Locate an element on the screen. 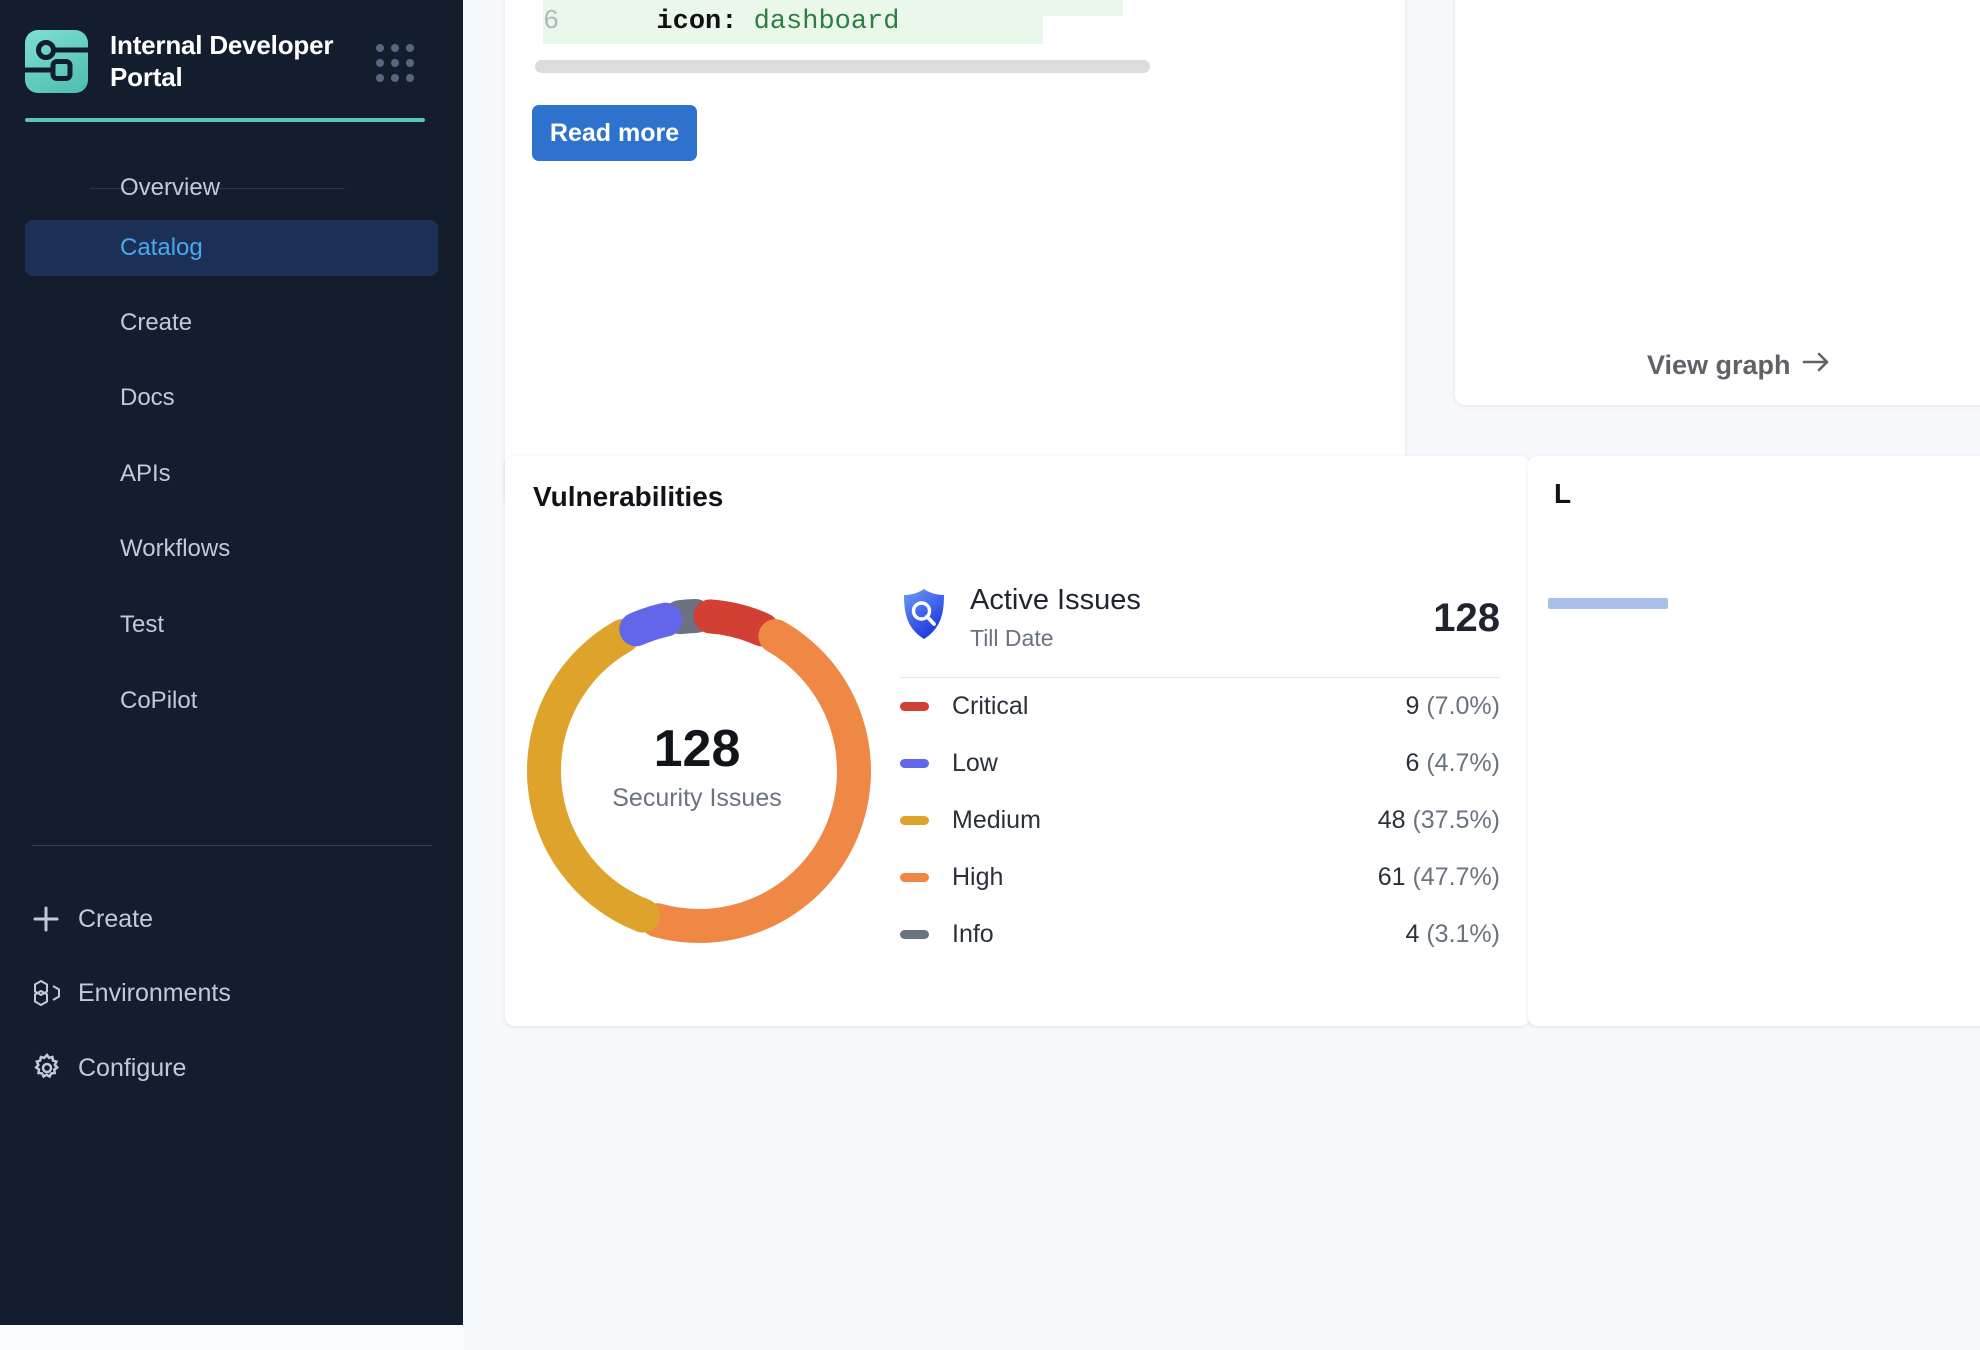 The height and width of the screenshot is (1350, 1980). plus-icon is located at coordinates (55, 919).